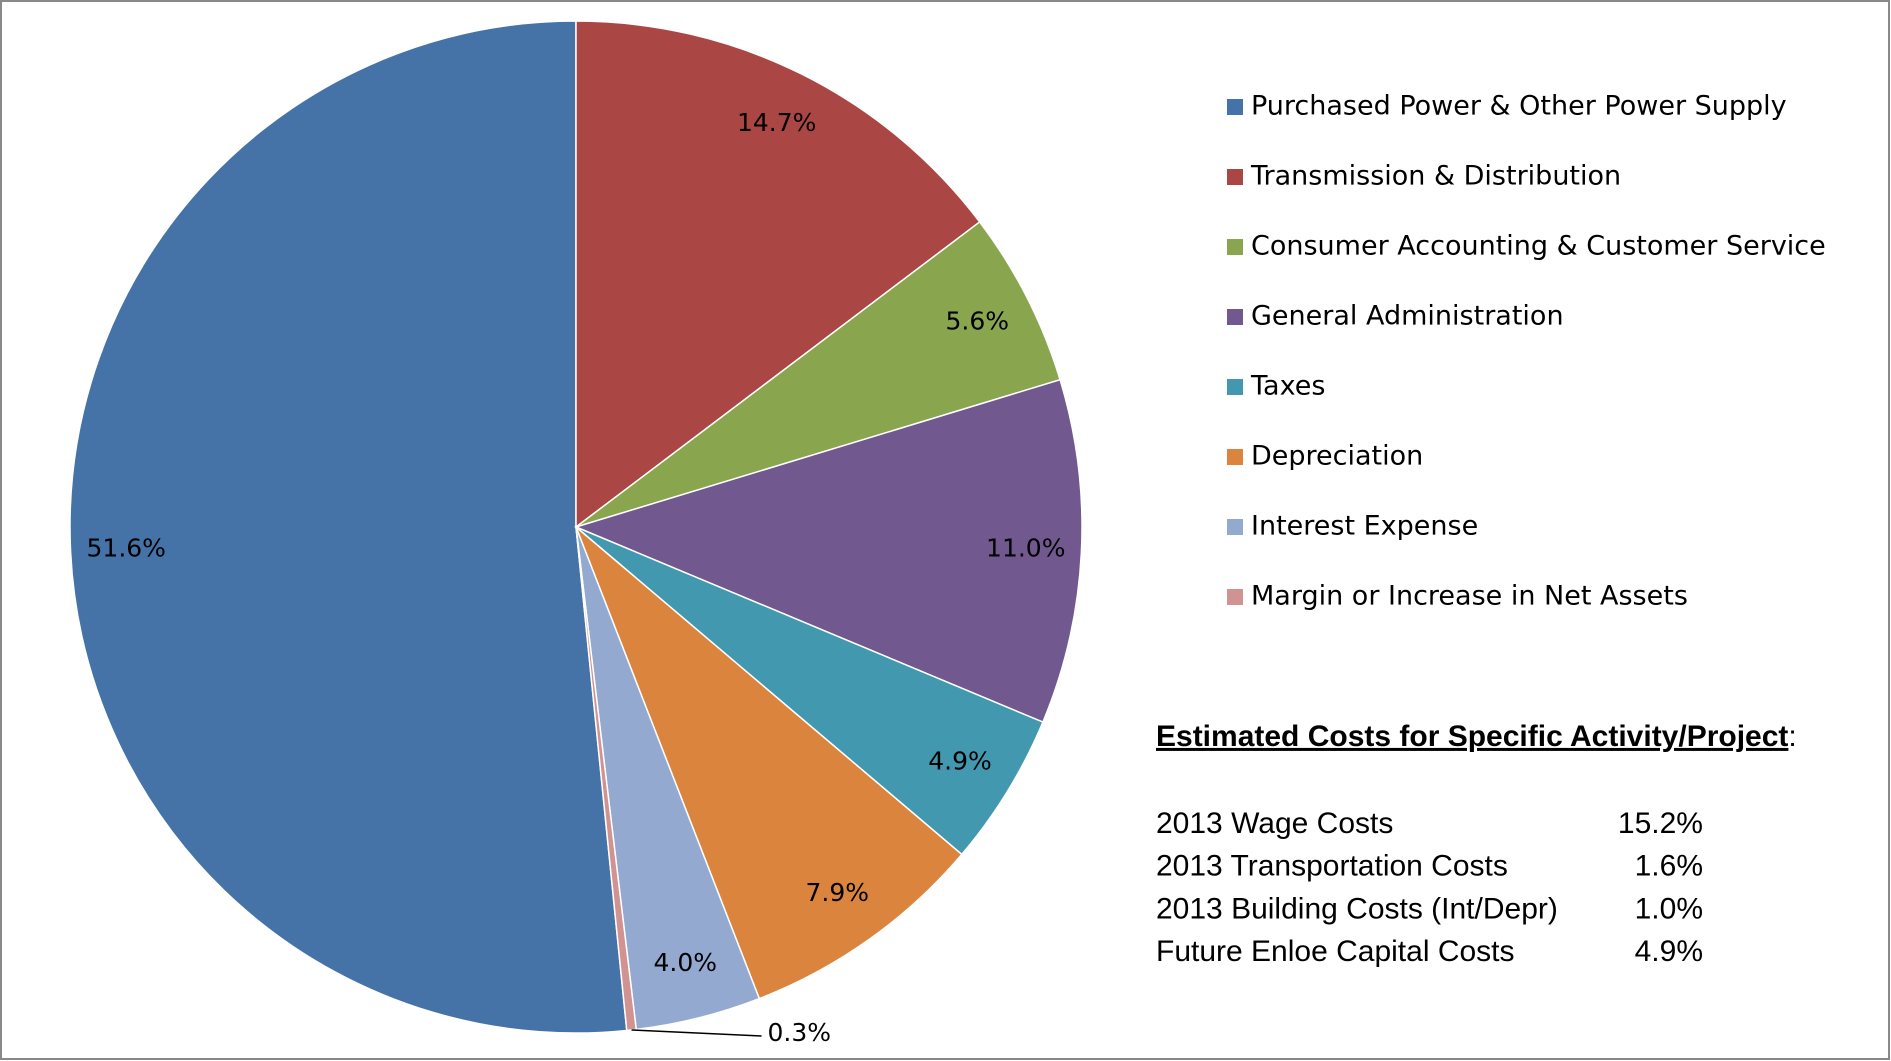  Describe the element at coordinates (1660, 823) in the screenshot. I see `table-value: 15.2%` at that location.